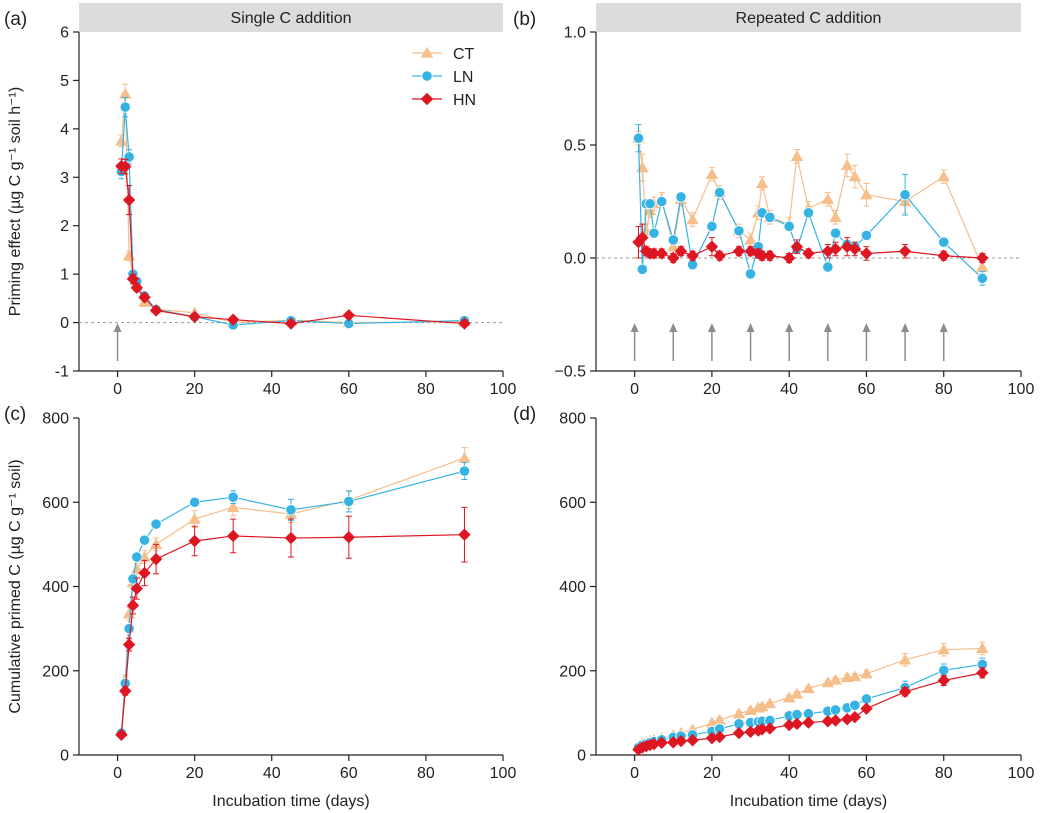 The width and height of the screenshot is (1040, 813). What do you see at coordinates (426, 773) in the screenshot?
I see `x-tick-label: 80` at bounding box center [426, 773].